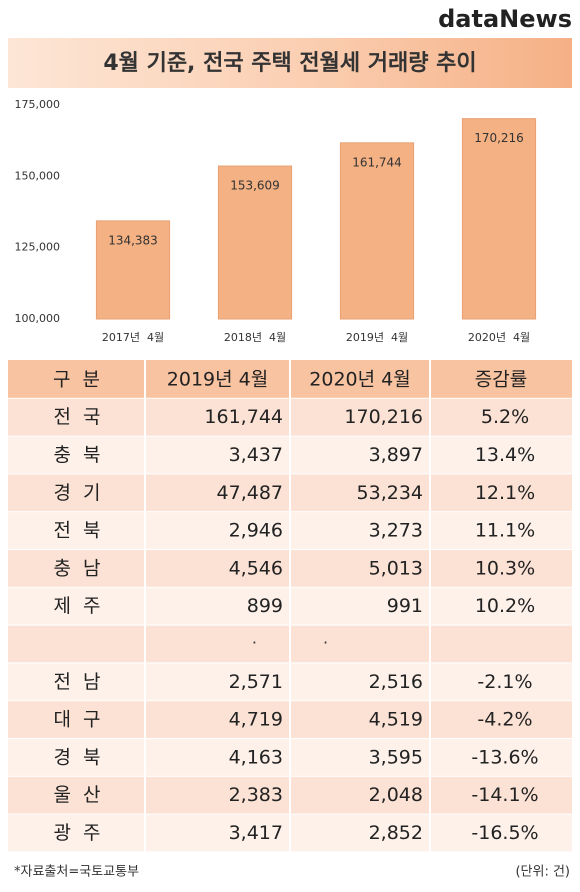 Image resolution: width=580 pixels, height=892 pixels. Describe the element at coordinates (76, 493) in the screenshot. I see `table-cell: 경 기` at that location.